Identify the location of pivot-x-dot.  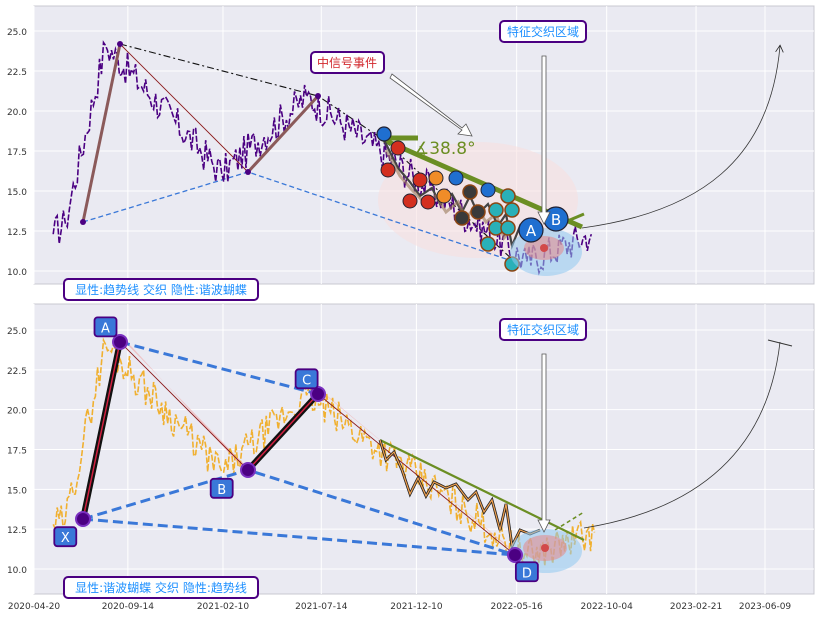
(83, 222).